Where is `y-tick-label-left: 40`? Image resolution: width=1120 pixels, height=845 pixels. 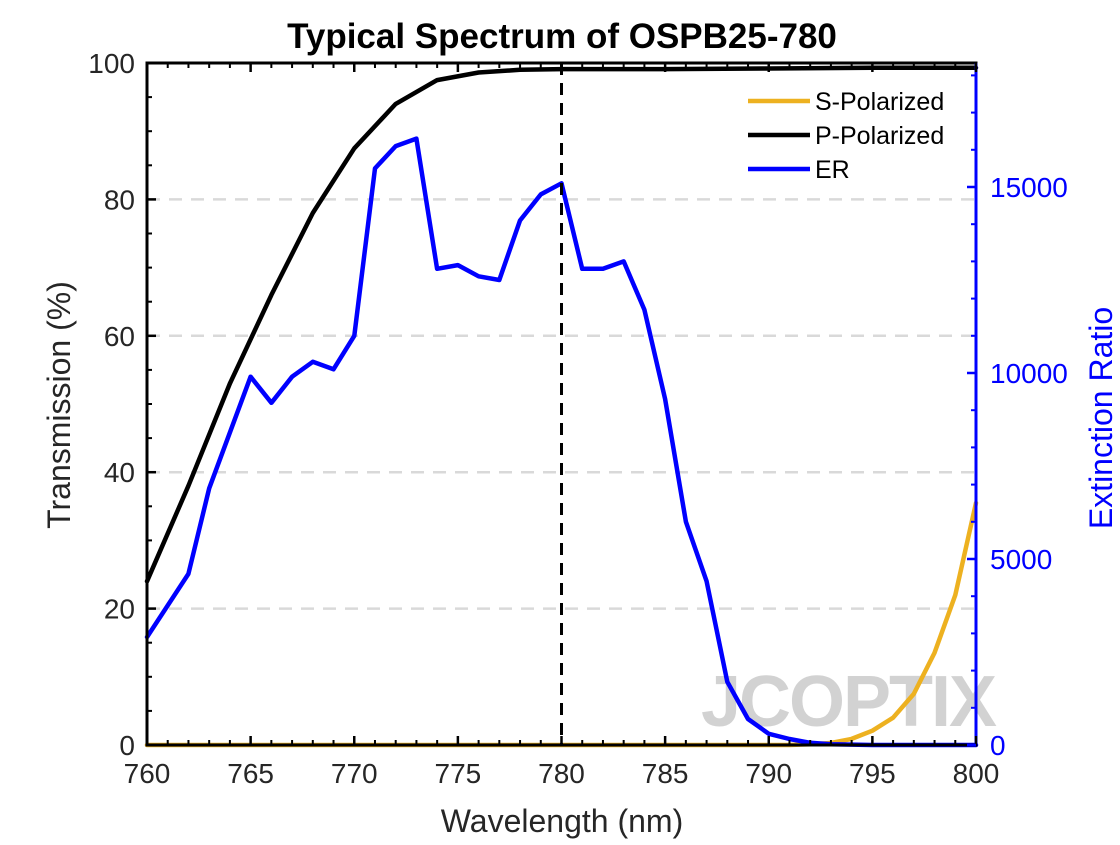
y-tick-label-left: 40 is located at coordinates (119, 472).